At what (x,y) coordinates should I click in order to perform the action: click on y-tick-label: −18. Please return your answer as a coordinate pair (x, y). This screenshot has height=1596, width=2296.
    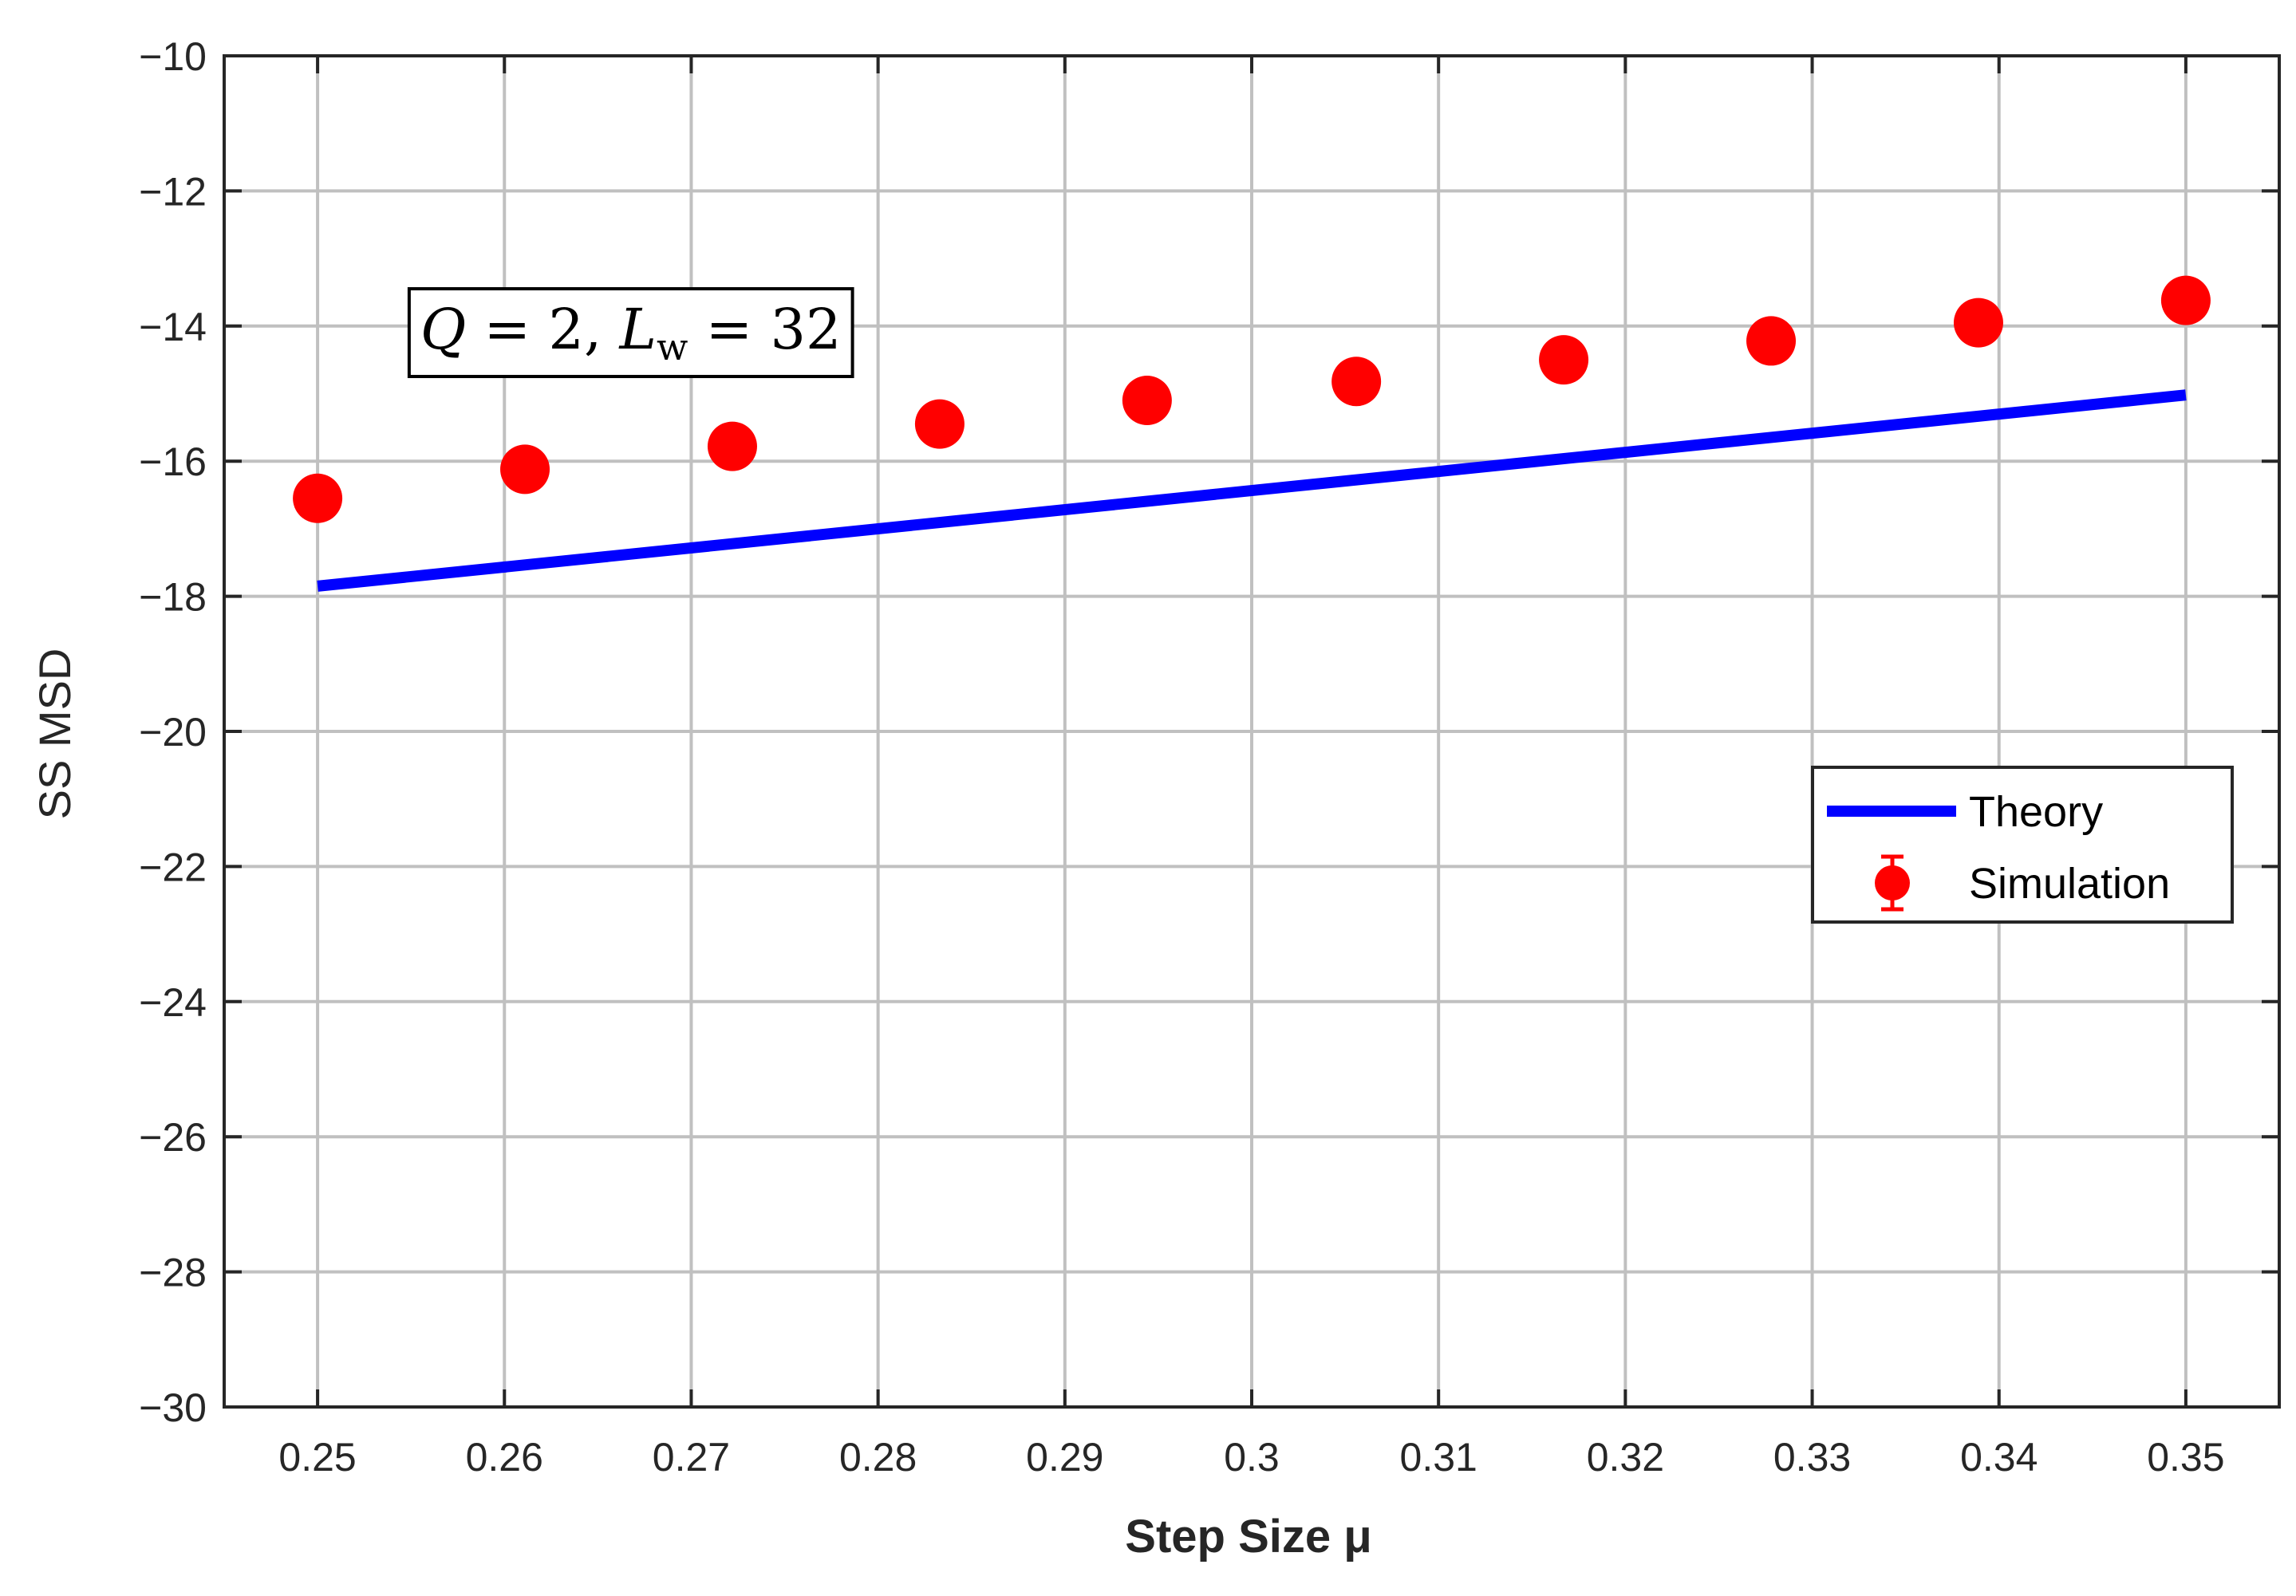
    Looking at the image, I should click on (173, 597).